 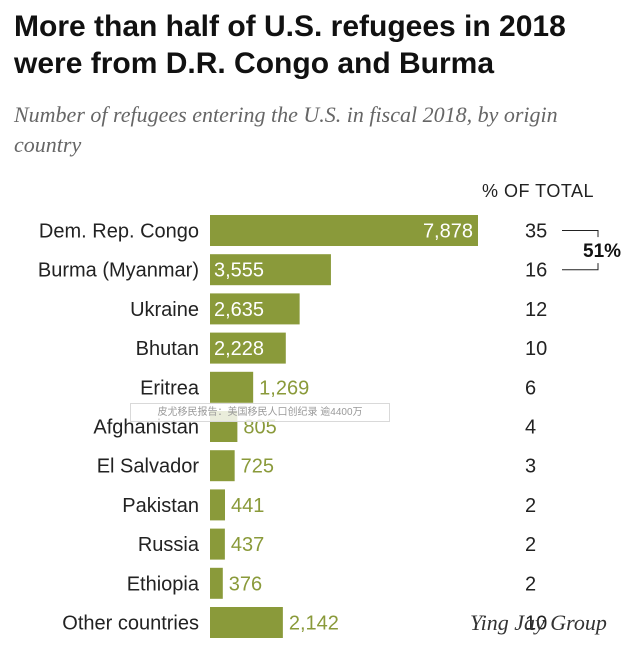 I want to click on category-label: Other countries, so click(x=130, y=624).